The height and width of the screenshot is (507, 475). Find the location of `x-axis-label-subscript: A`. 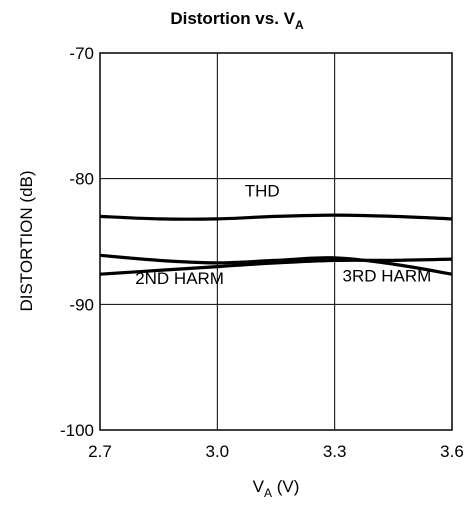

x-axis-label-subscript: A is located at coordinates (268, 493).